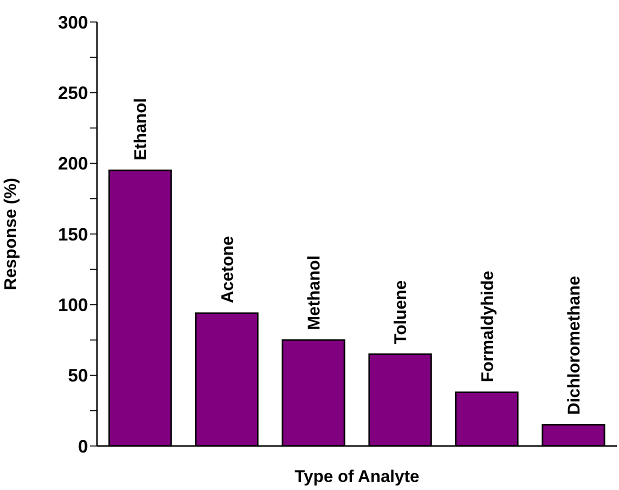 The width and height of the screenshot is (619, 490). Describe the element at coordinates (73, 93) in the screenshot. I see `y-tick-label: 250` at that location.